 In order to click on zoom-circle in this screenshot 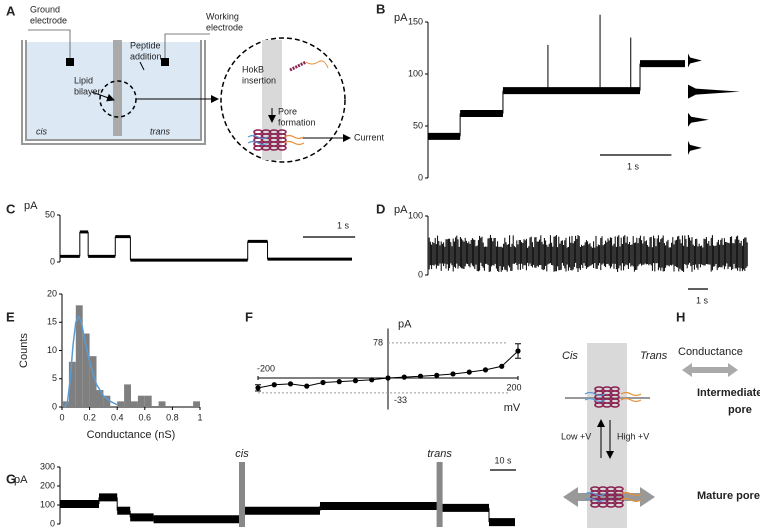, I will do `click(283, 100)`.